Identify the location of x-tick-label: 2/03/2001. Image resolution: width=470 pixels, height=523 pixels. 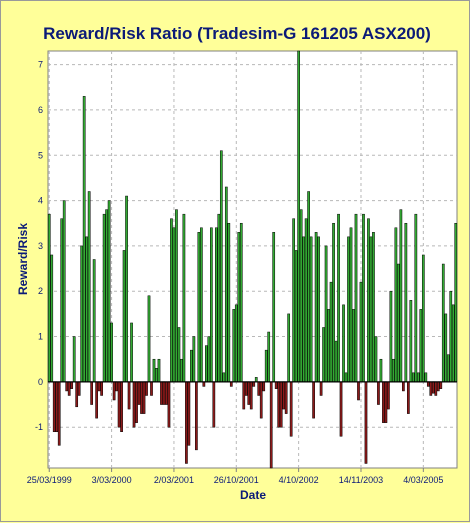
(174, 480).